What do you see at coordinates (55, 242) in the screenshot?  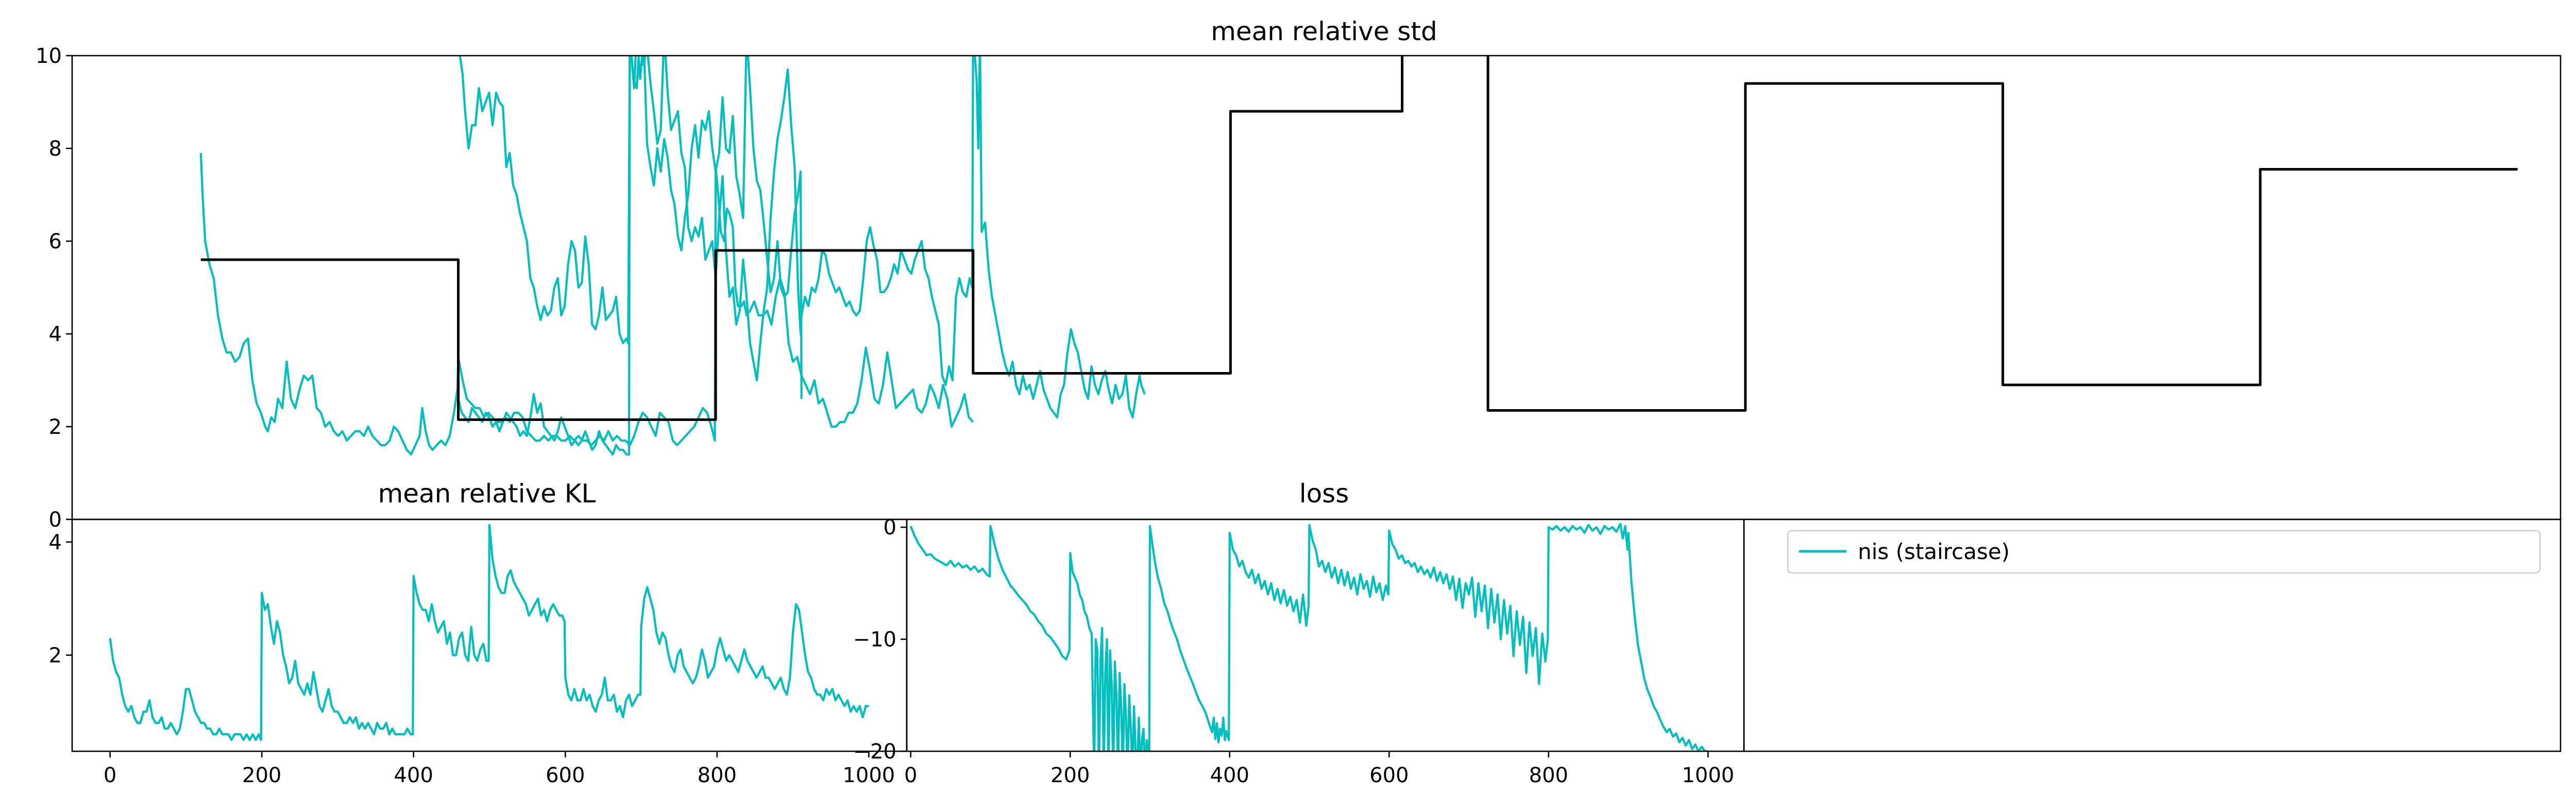 I see `std-y-tick-label-3: 6` at bounding box center [55, 242].